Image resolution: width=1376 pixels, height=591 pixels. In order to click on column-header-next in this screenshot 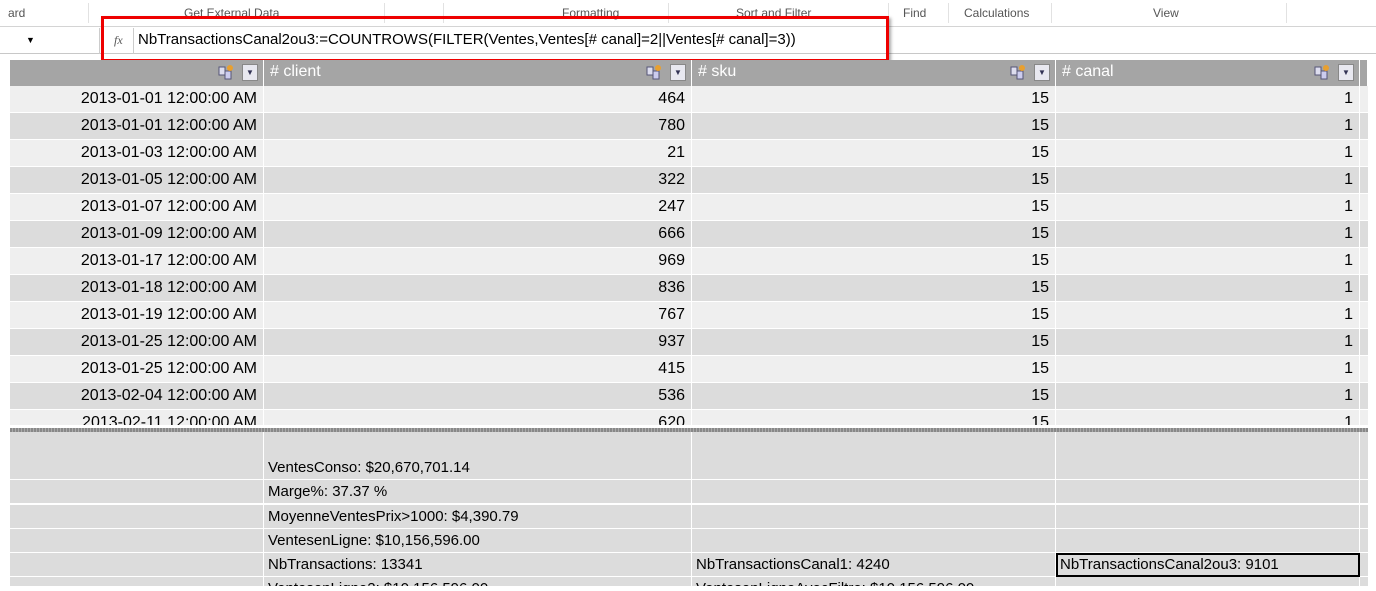, I will do `click(1364, 73)`.